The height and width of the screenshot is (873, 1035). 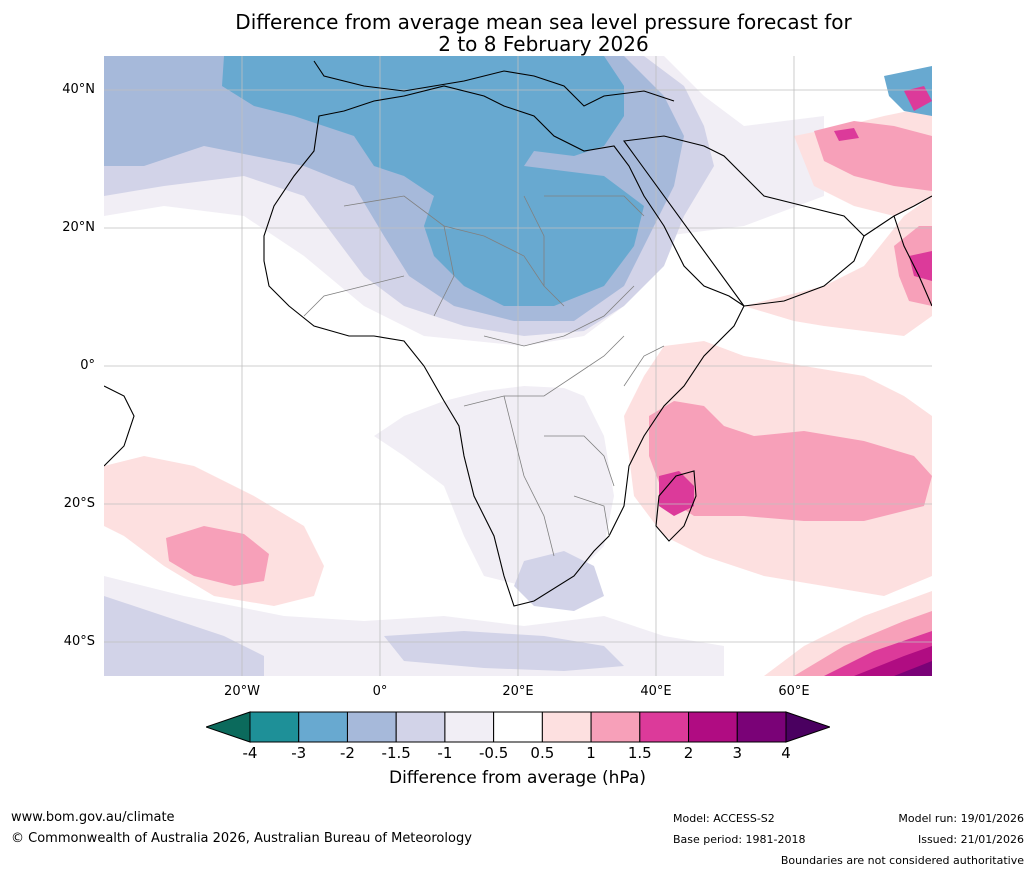 I want to click on footer-base-period: Base period: 1981-2018, so click(x=739, y=839).